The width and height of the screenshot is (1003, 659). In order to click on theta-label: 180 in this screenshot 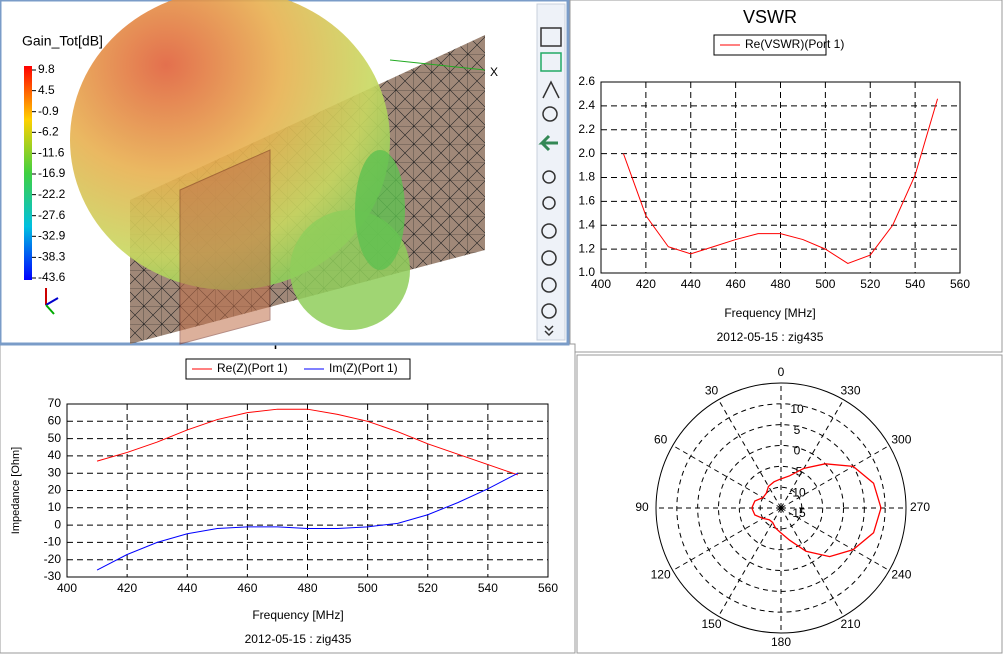, I will do `click(781, 642)`.